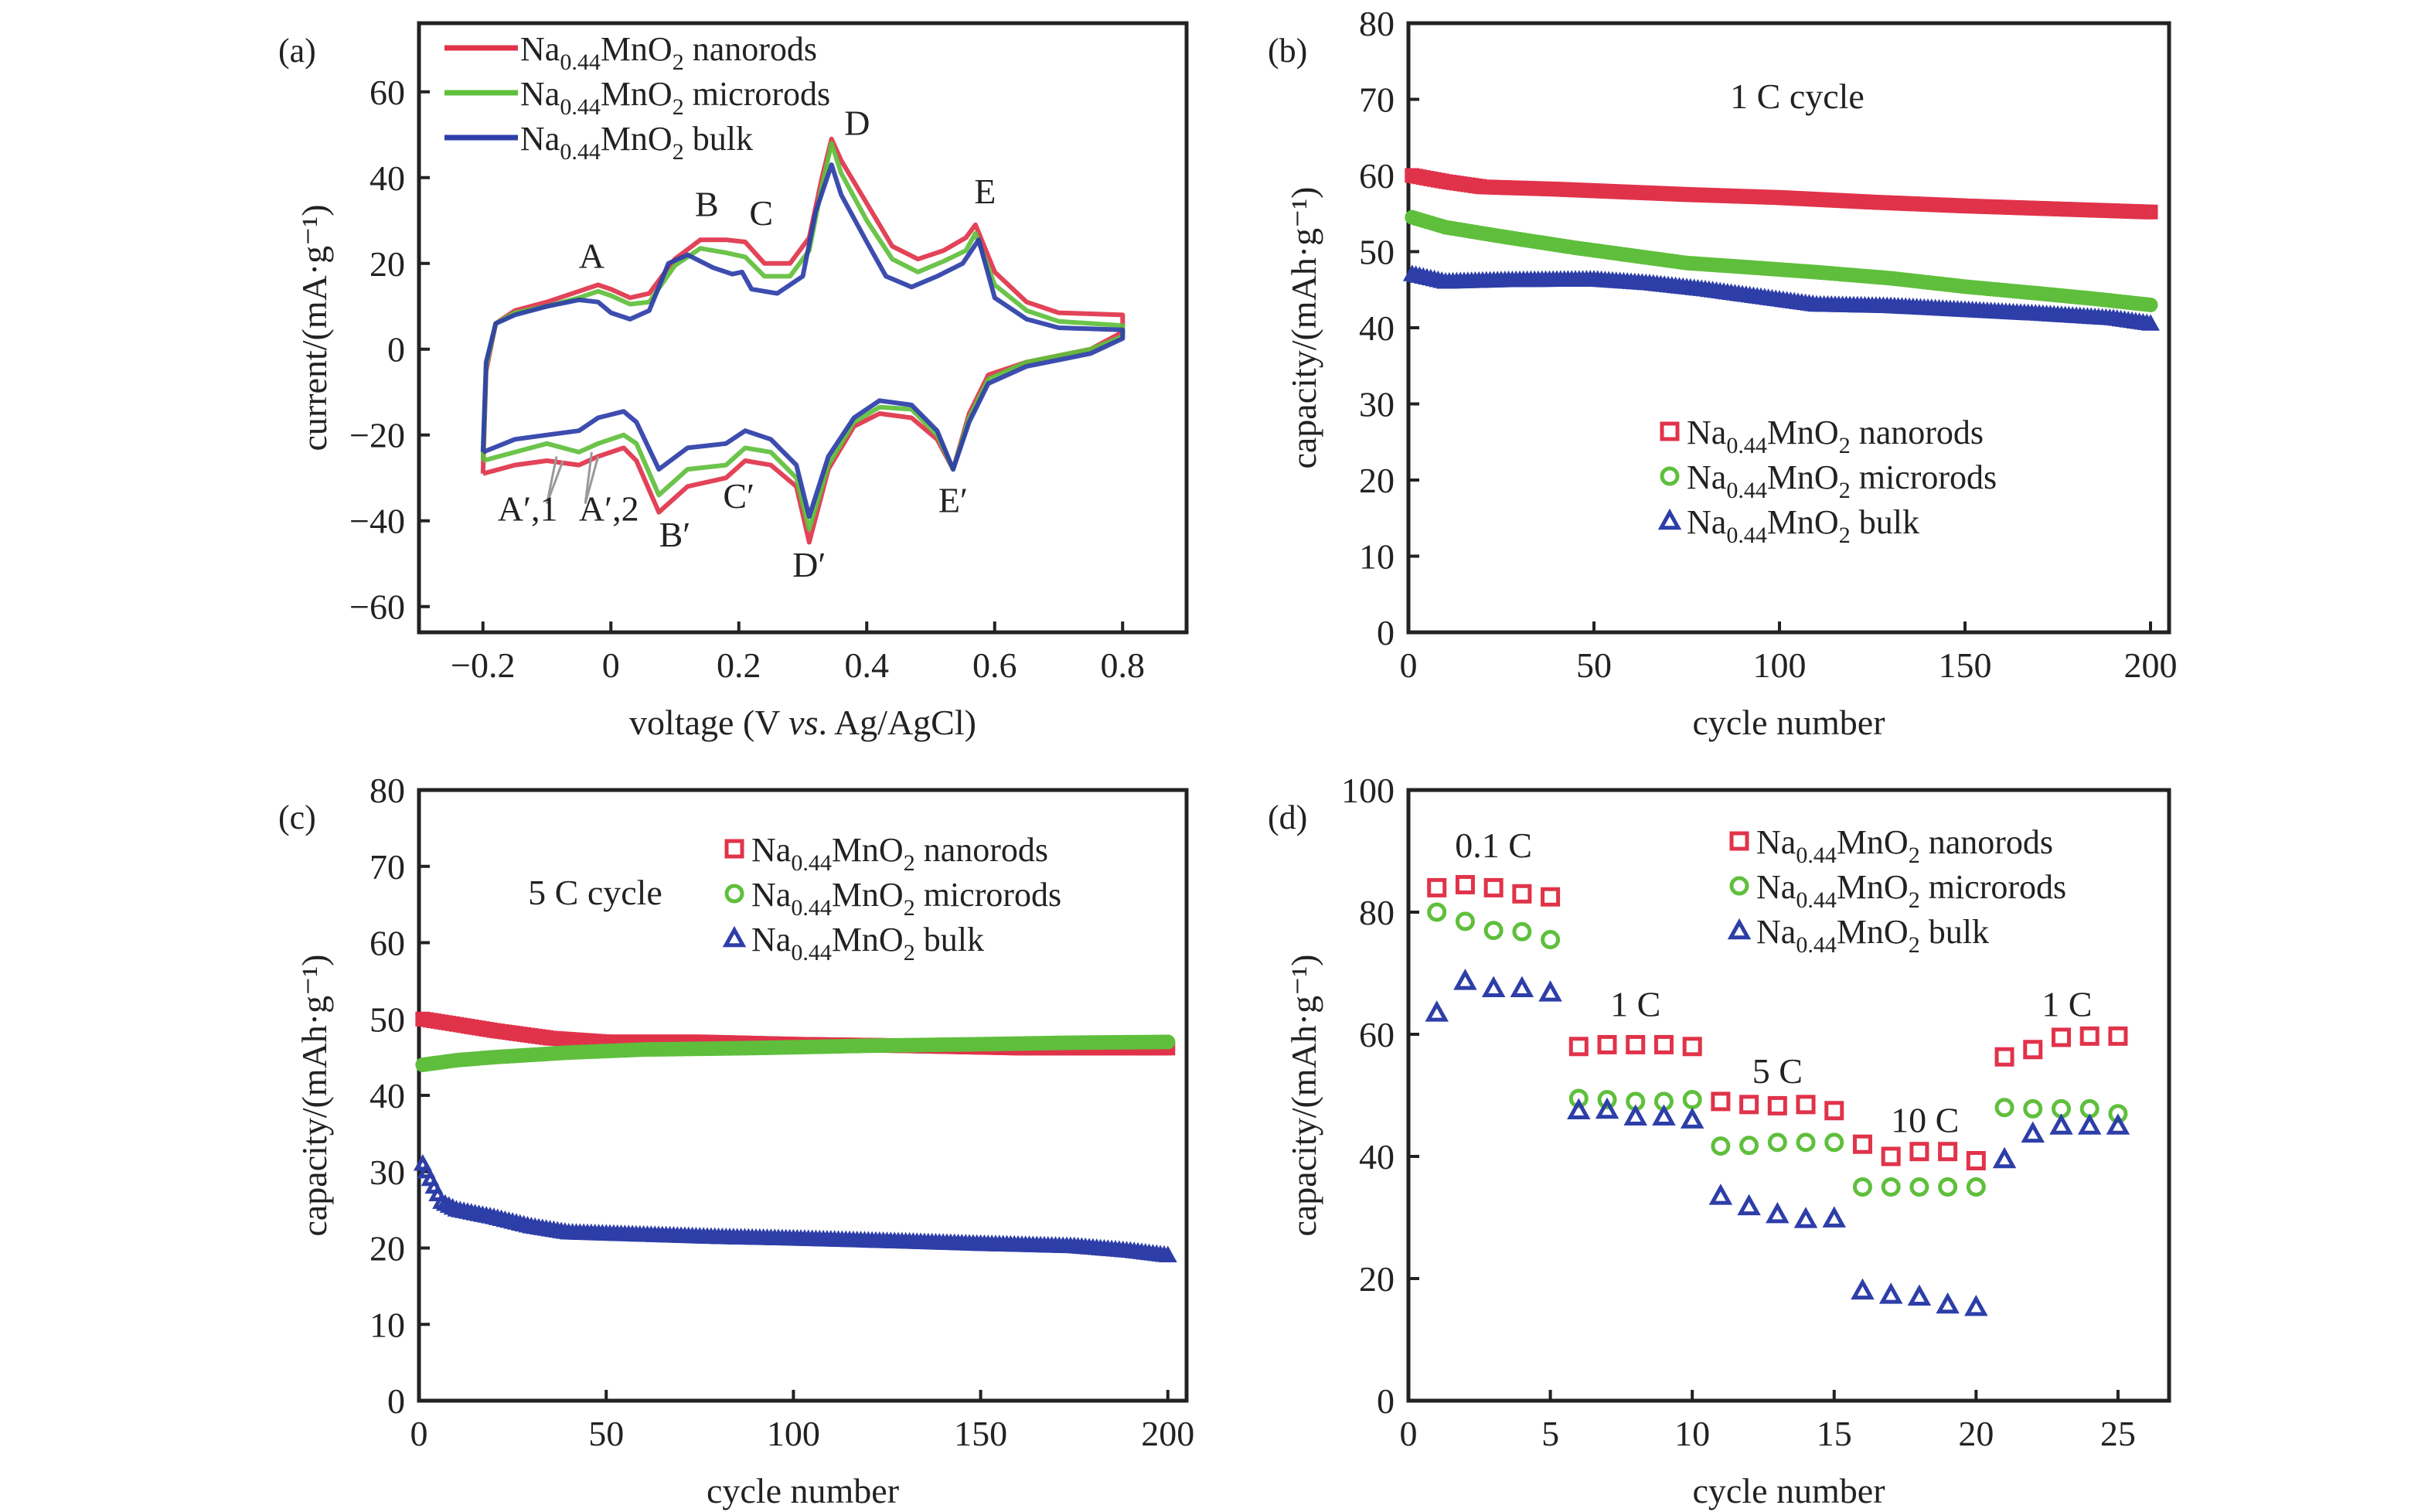 The width and height of the screenshot is (2435, 1512). Describe the element at coordinates (1955, 932) in the screenshot. I see `legend-text: bulk` at that location.